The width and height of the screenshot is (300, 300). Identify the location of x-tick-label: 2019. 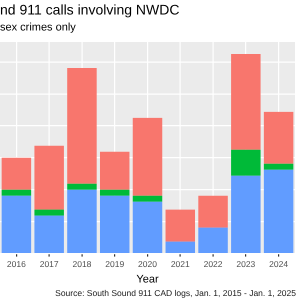
(114, 264).